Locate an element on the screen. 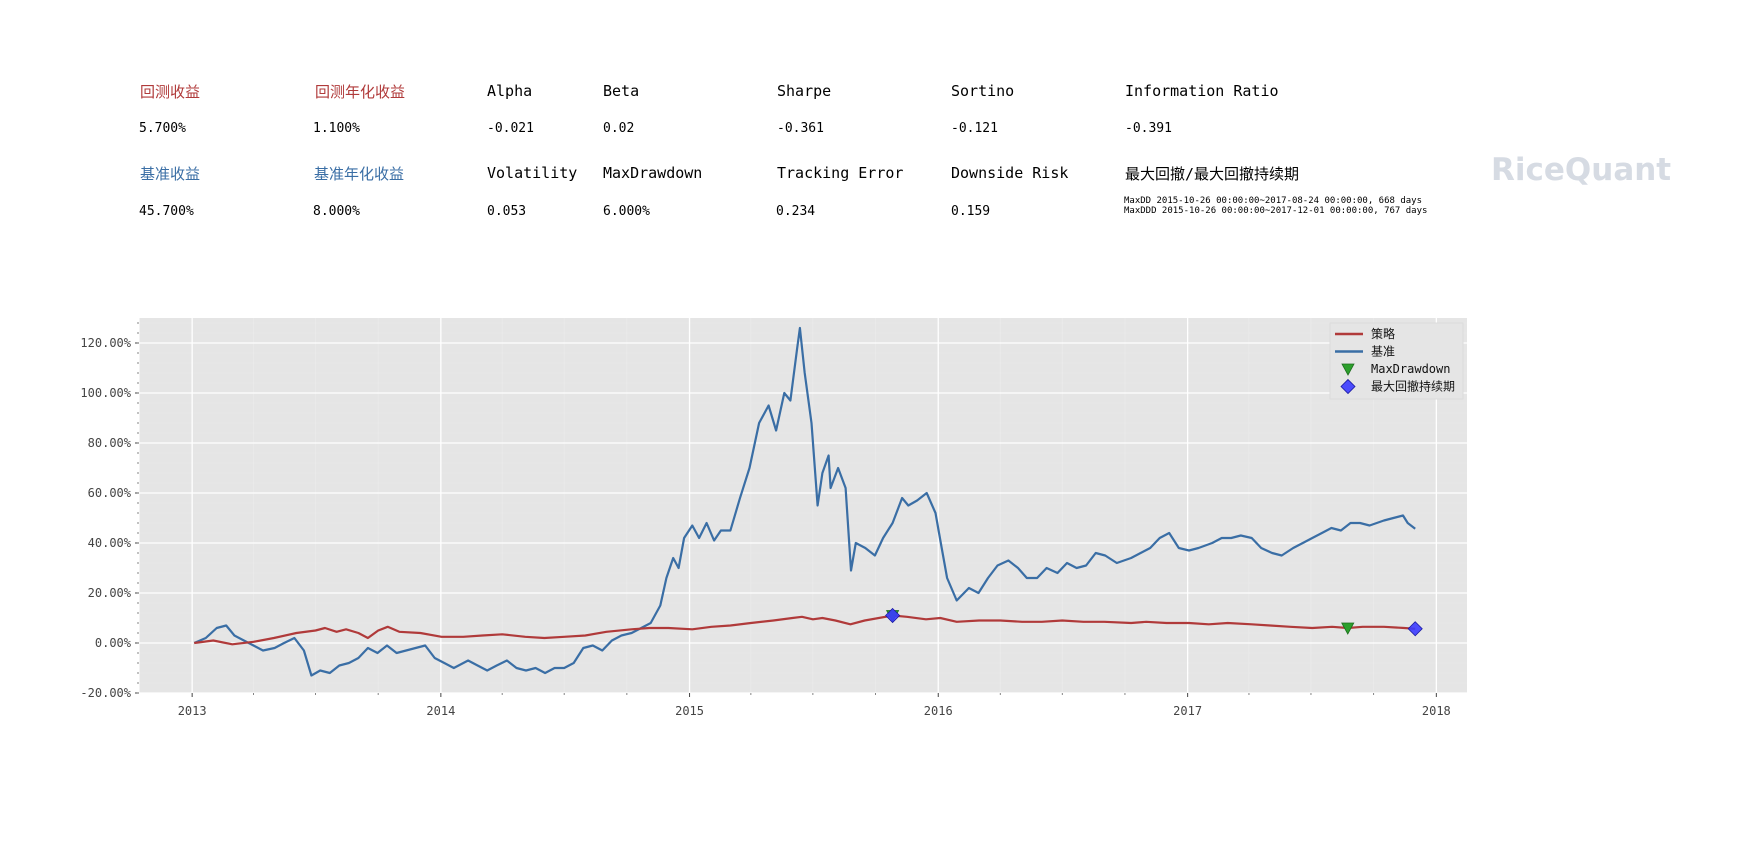  legend-label-benchmark: 基准 is located at coordinates (1383, 352).